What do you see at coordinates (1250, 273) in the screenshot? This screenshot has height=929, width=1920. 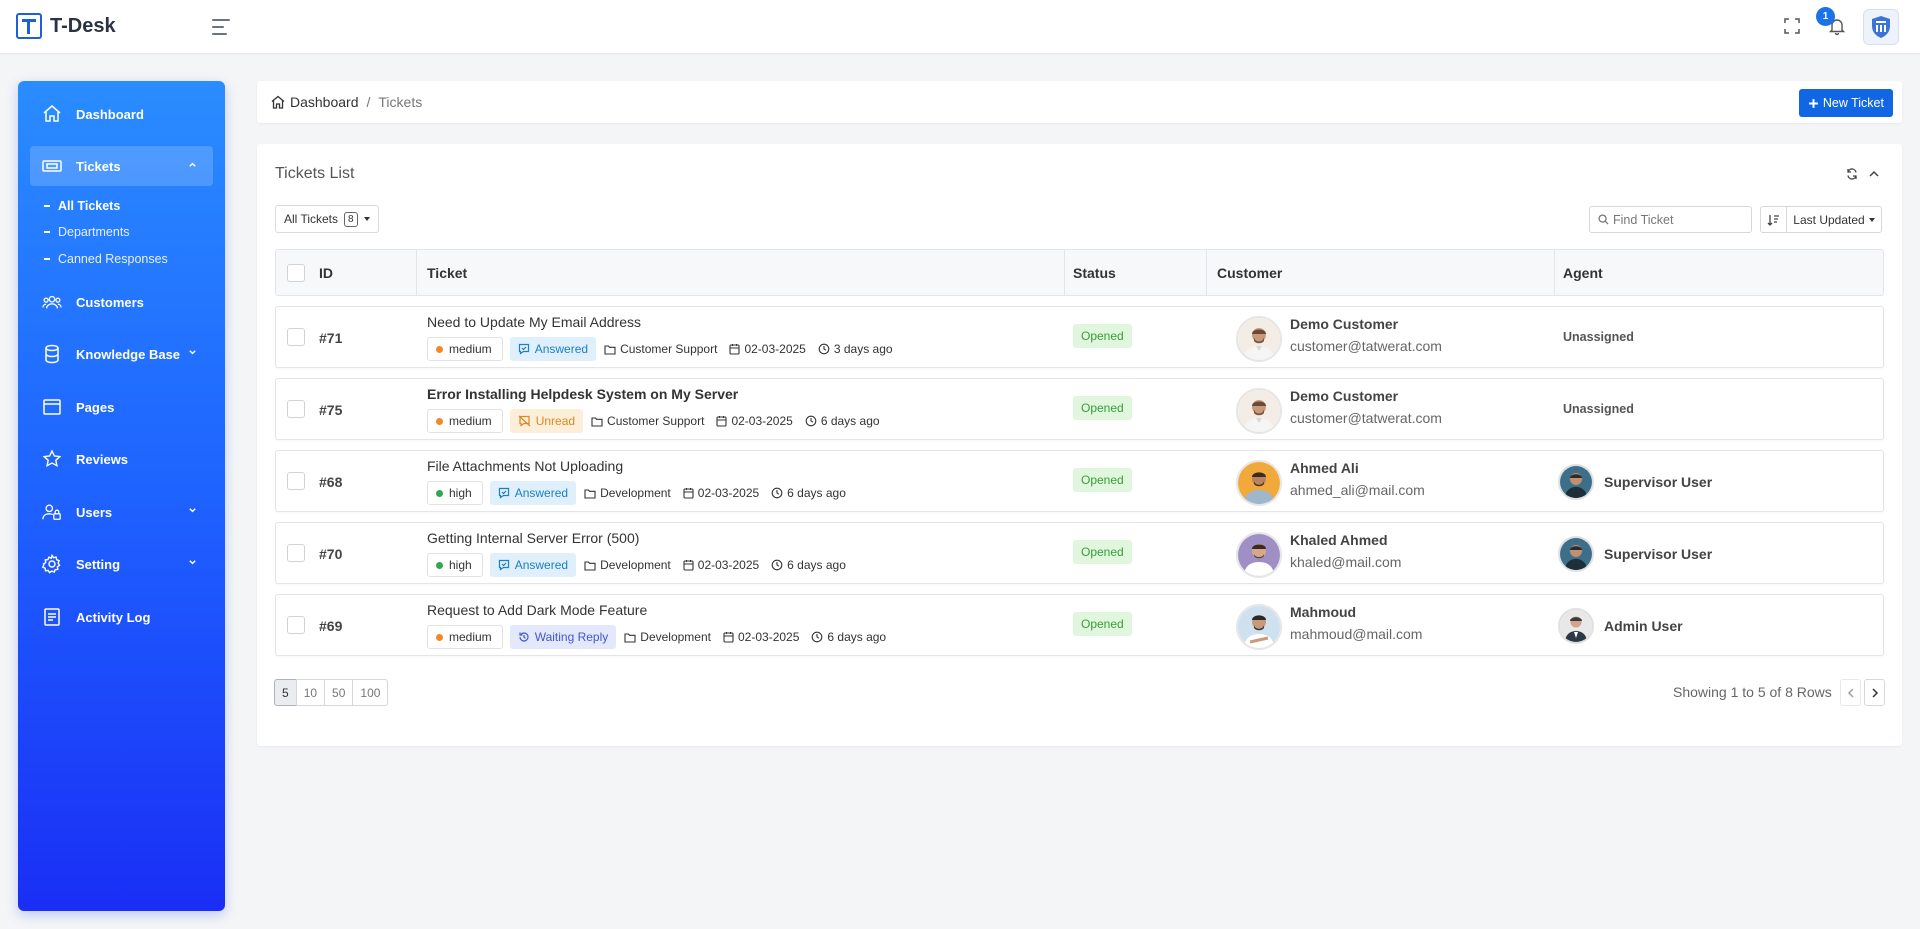 I see `column-header-customer: Customer` at bounding box center [1250, 273].